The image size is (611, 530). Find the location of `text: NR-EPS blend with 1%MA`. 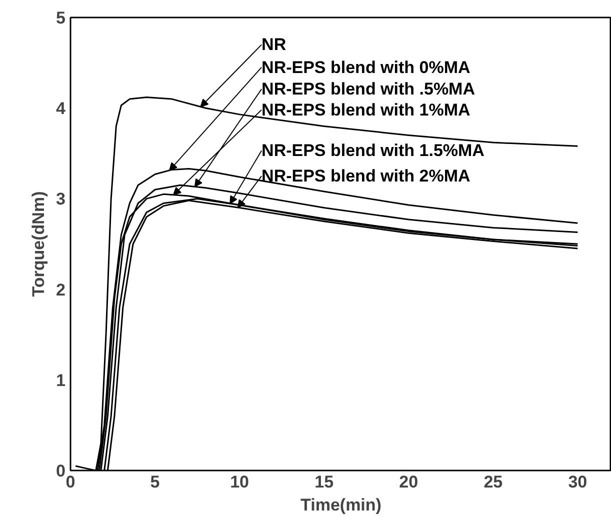

text: NR-EPS blend with 1%MA is located at coordinates (366, 110).